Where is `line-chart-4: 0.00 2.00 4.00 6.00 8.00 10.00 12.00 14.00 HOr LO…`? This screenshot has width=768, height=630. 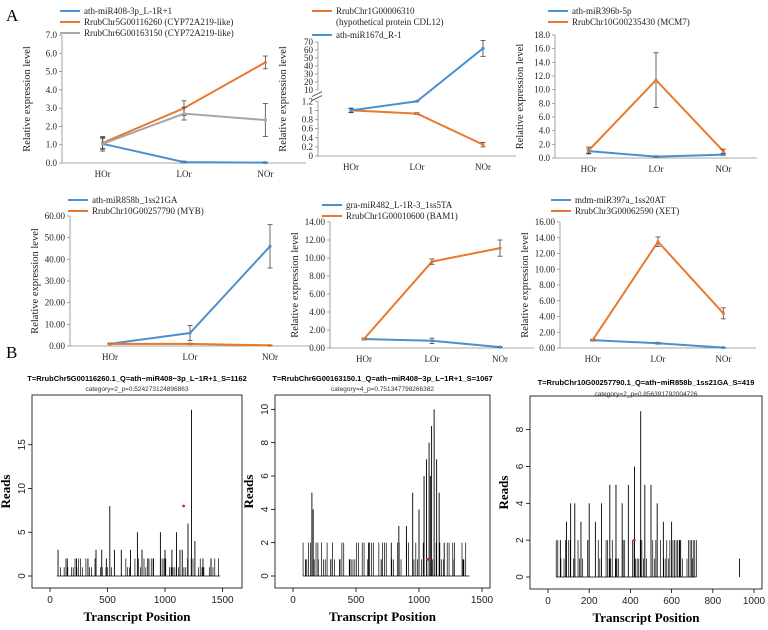 line-chart-4: 0.00 2.00 4.00 6.00 8.00 10.00 12.00 14.00 HOr LO… is located at coordinates (412, 282).